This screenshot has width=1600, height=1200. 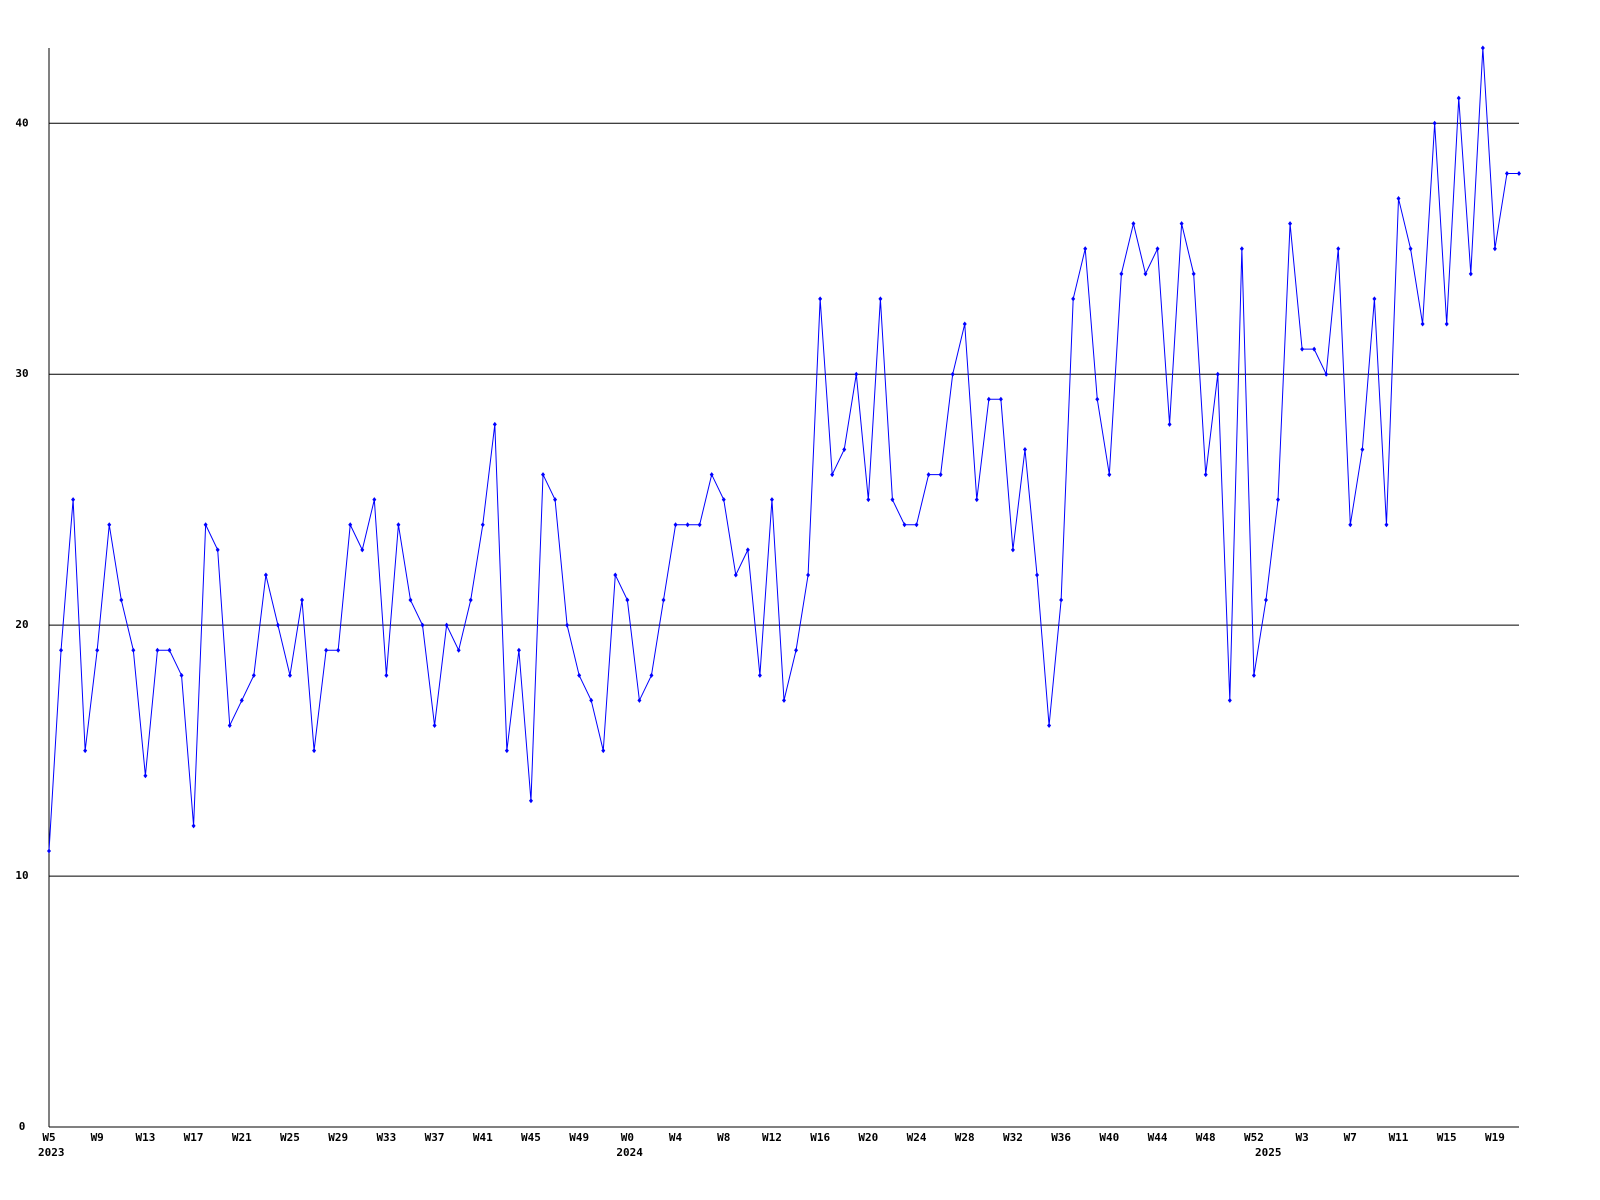 What do you see at coordinates (1268, 1152) in the screenshot?
I see `x-sublabel: 2025` at bounding box center [1268, 1152].